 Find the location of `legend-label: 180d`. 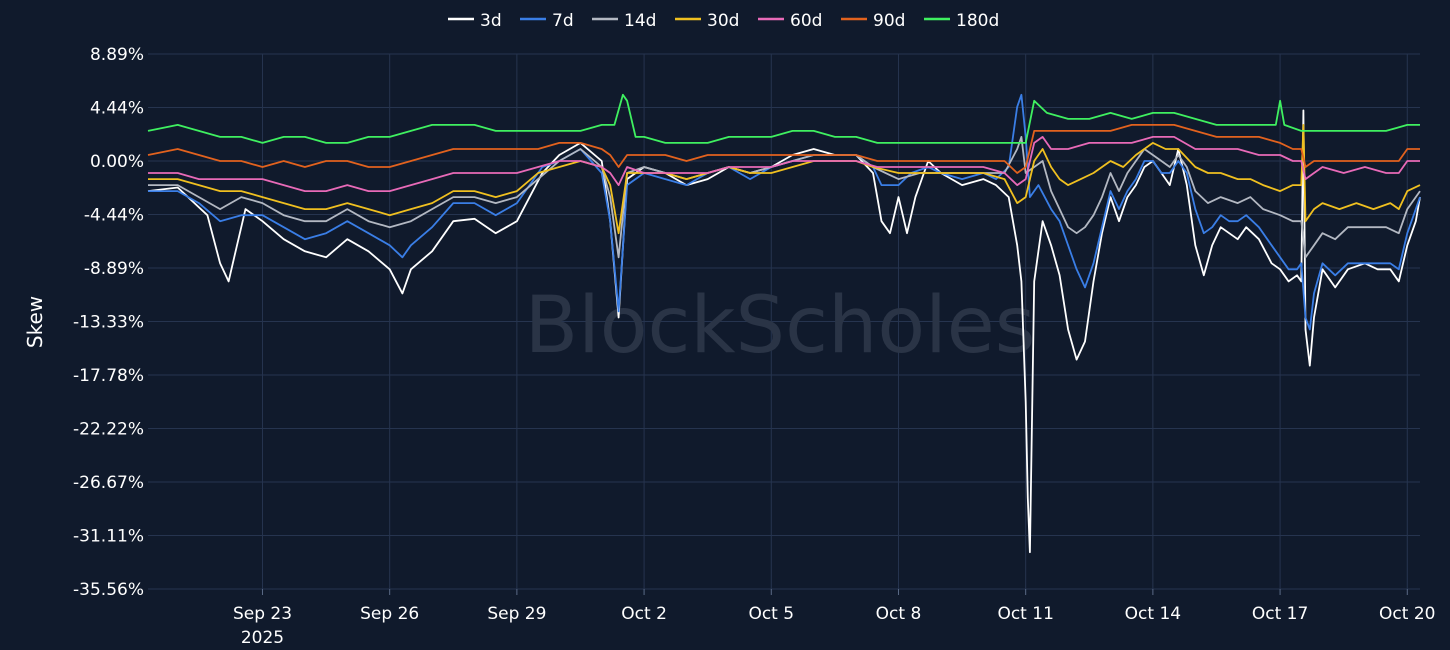

legend-label: 180d is located at coordinates (977, 21).